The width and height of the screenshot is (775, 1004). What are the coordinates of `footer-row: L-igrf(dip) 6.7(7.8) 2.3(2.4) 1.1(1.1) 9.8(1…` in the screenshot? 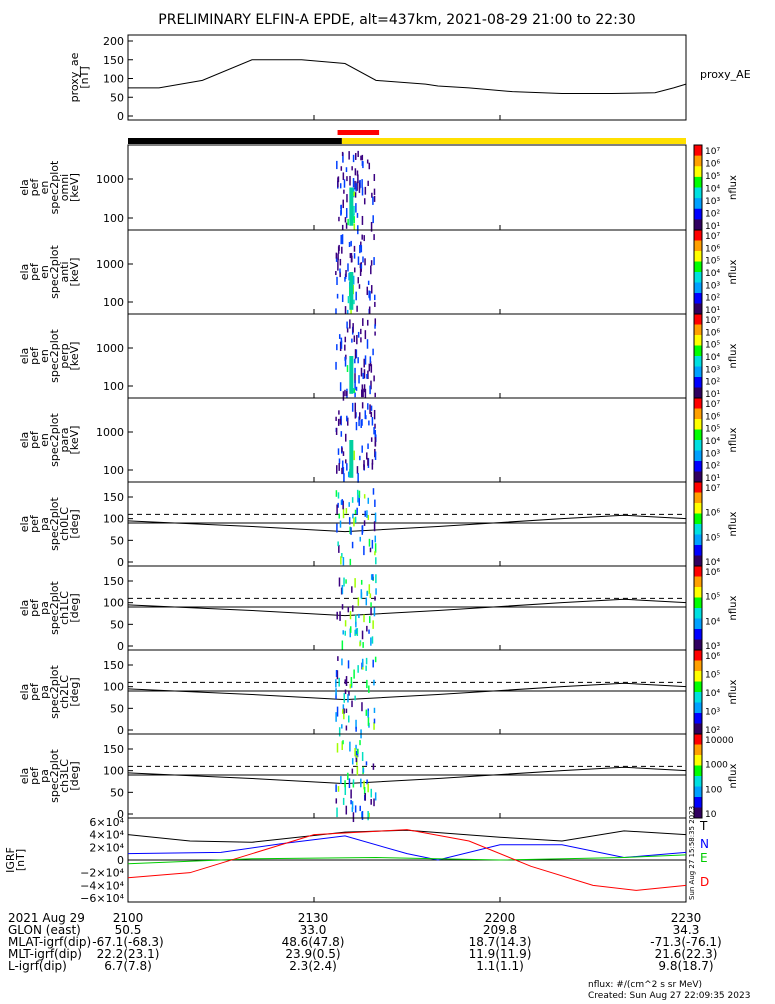 It's located at (361, 966).